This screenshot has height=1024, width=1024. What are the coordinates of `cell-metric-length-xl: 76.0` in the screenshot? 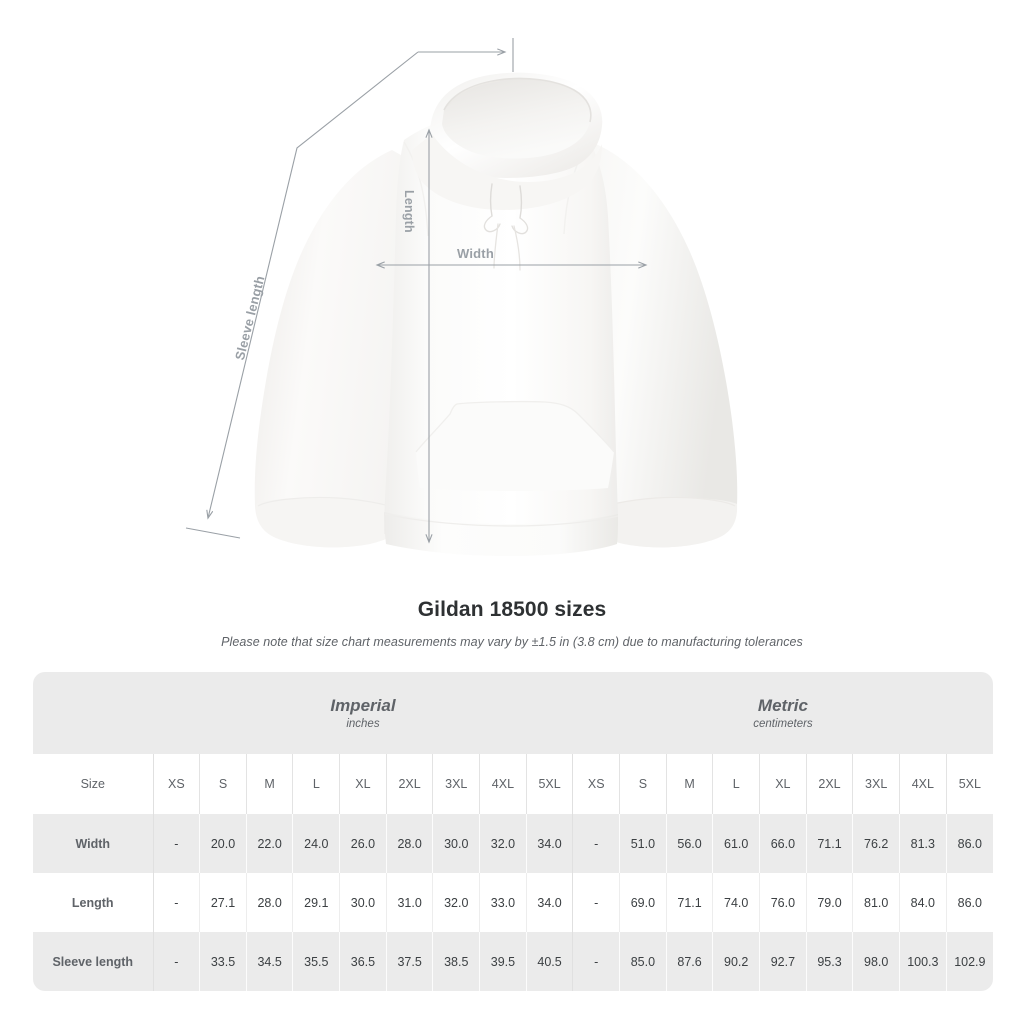 It's located at (783, 902).